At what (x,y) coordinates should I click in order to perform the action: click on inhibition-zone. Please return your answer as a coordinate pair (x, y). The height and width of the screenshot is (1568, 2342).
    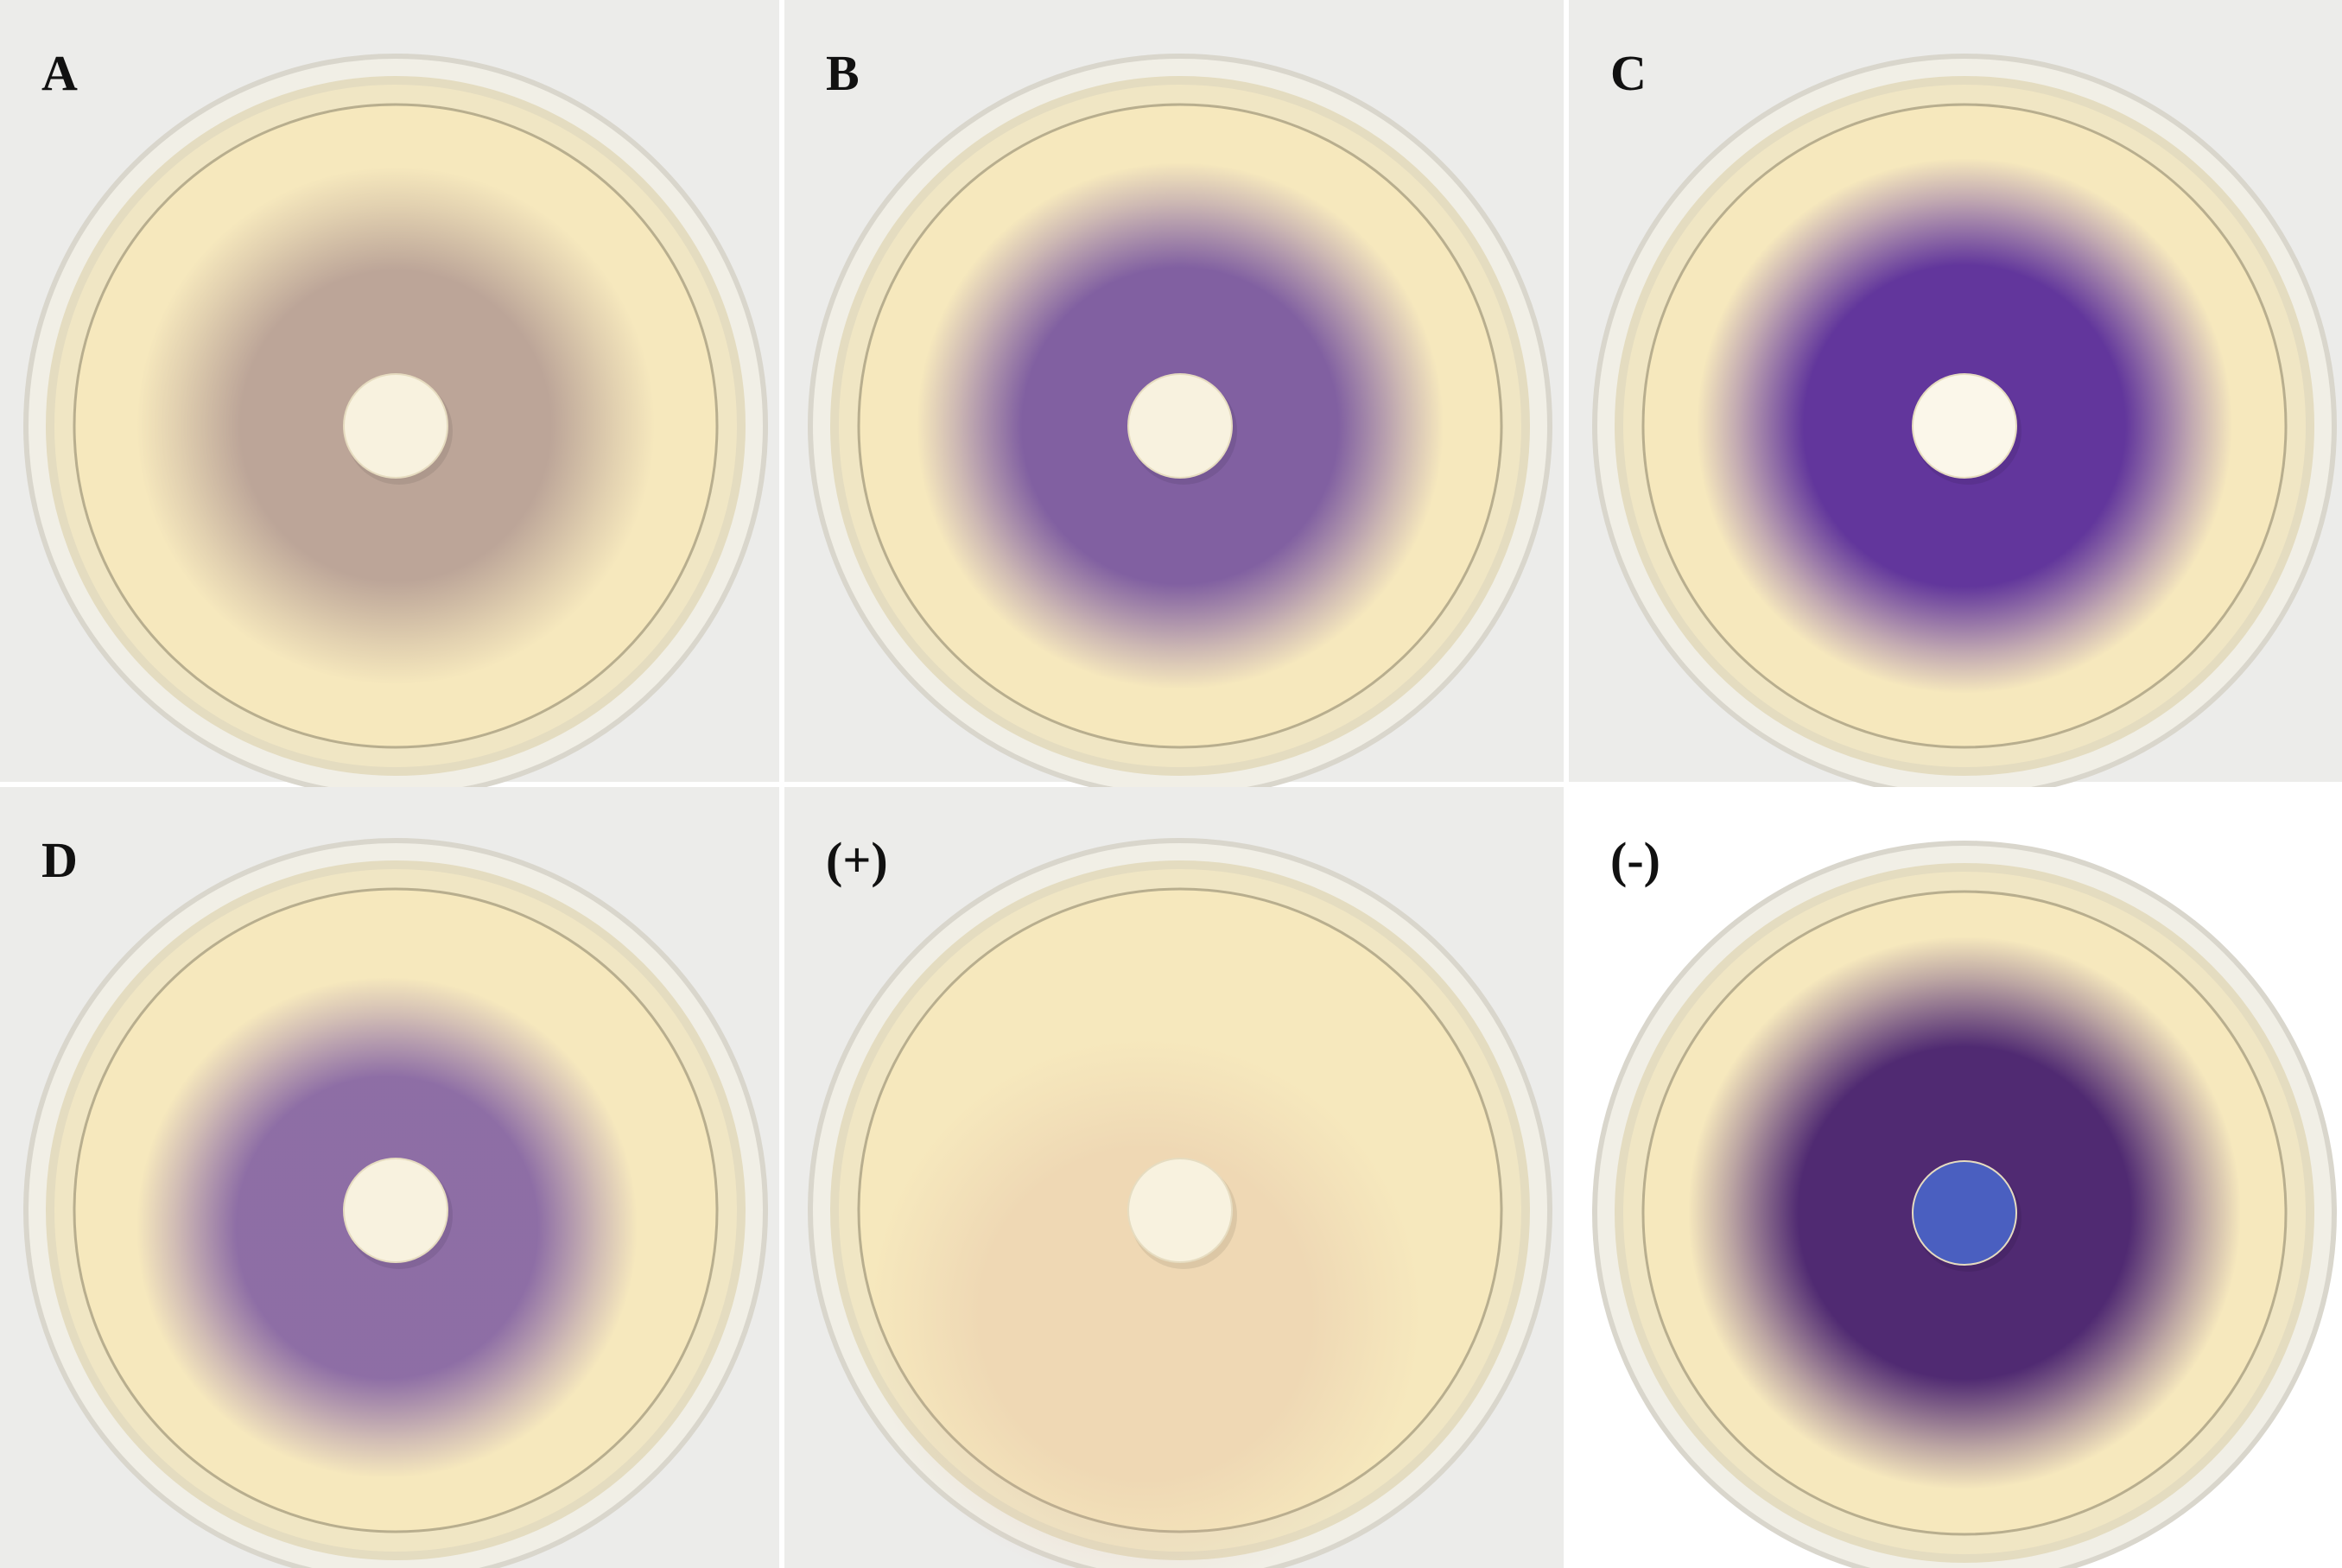
    Looking at the image, I should click on (1145, 1303).